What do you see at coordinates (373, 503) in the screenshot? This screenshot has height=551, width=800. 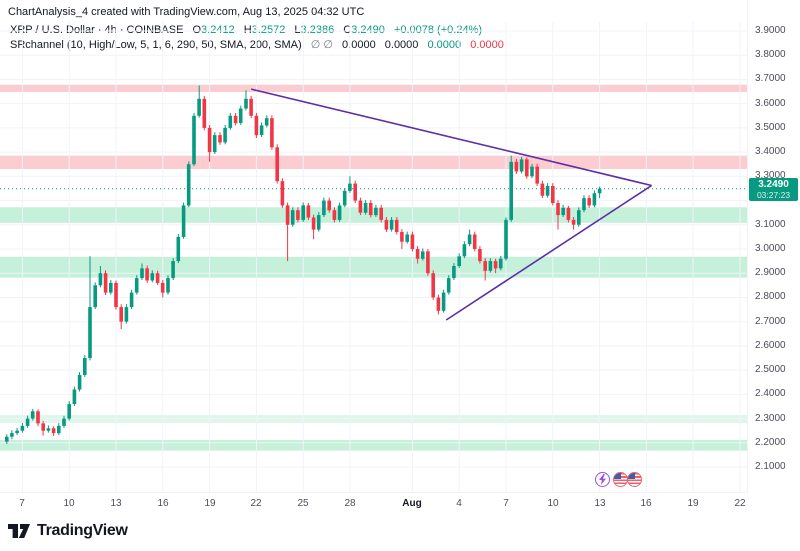 I see `time-axis: 7 10 13 16 19 22 25 28 Aug 4 7 10 13 16 19 22` at bounding box center [373, 503].